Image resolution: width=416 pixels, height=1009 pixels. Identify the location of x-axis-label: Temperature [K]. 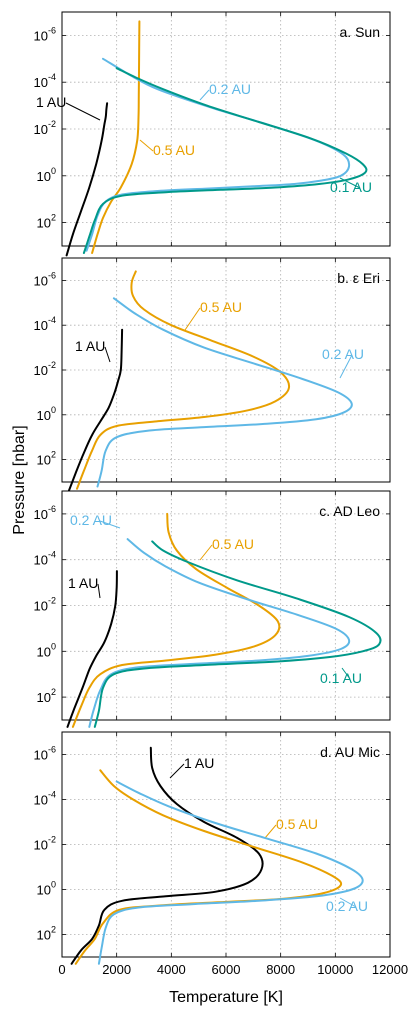
(226, 997).